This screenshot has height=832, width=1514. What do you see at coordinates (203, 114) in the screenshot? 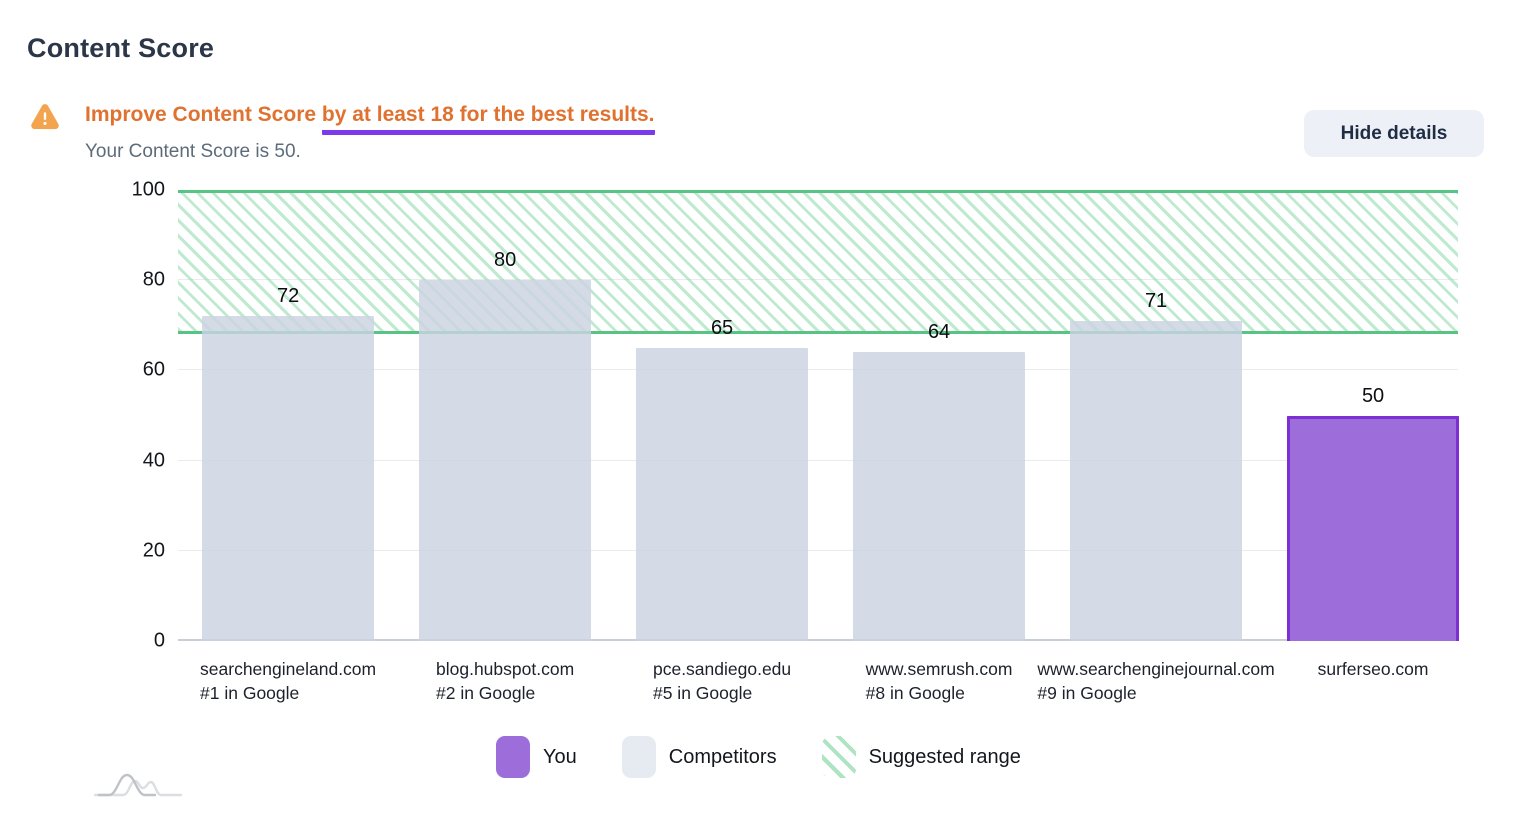
I see `warning-message-plain: Improve Content Score` at bounding box center [203, 114].